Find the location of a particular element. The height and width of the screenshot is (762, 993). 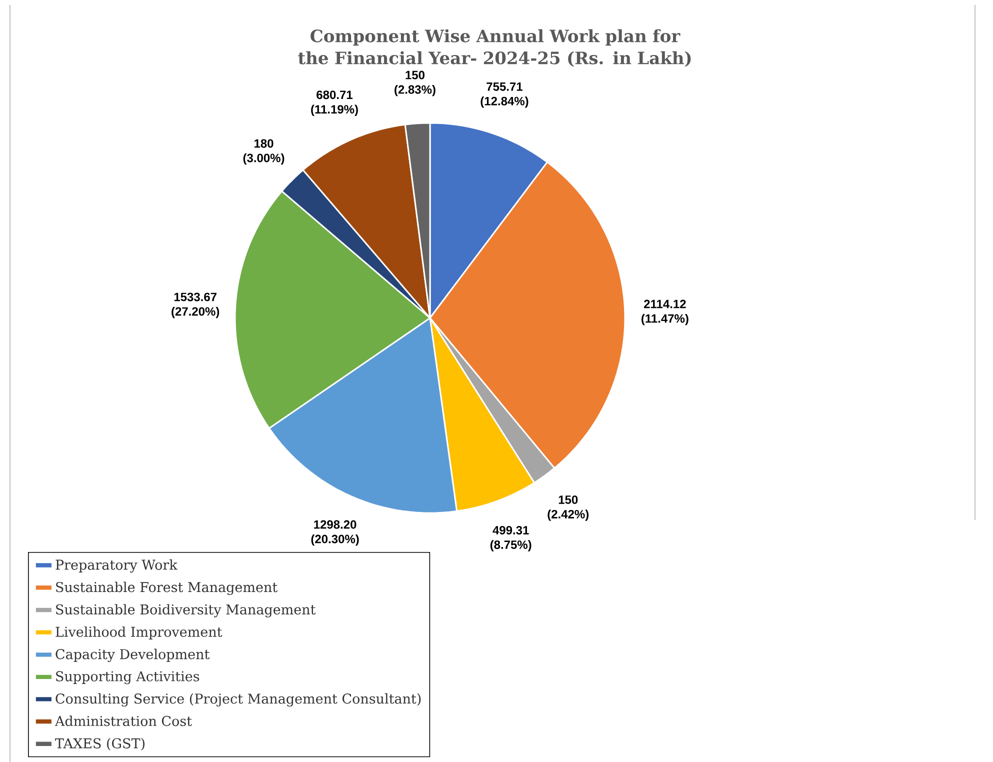

data-label: 180 (3.00%) is located at coordinates (263, 151).